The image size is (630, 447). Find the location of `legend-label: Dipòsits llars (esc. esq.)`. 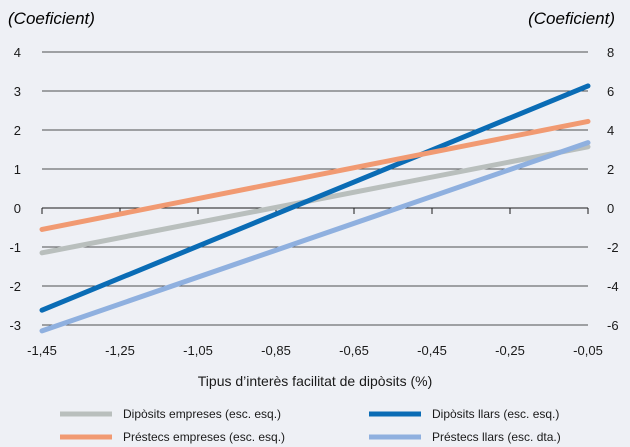

legend-label: Dipòsits llars (esc. esq.) is located at coordinates (495, 414).